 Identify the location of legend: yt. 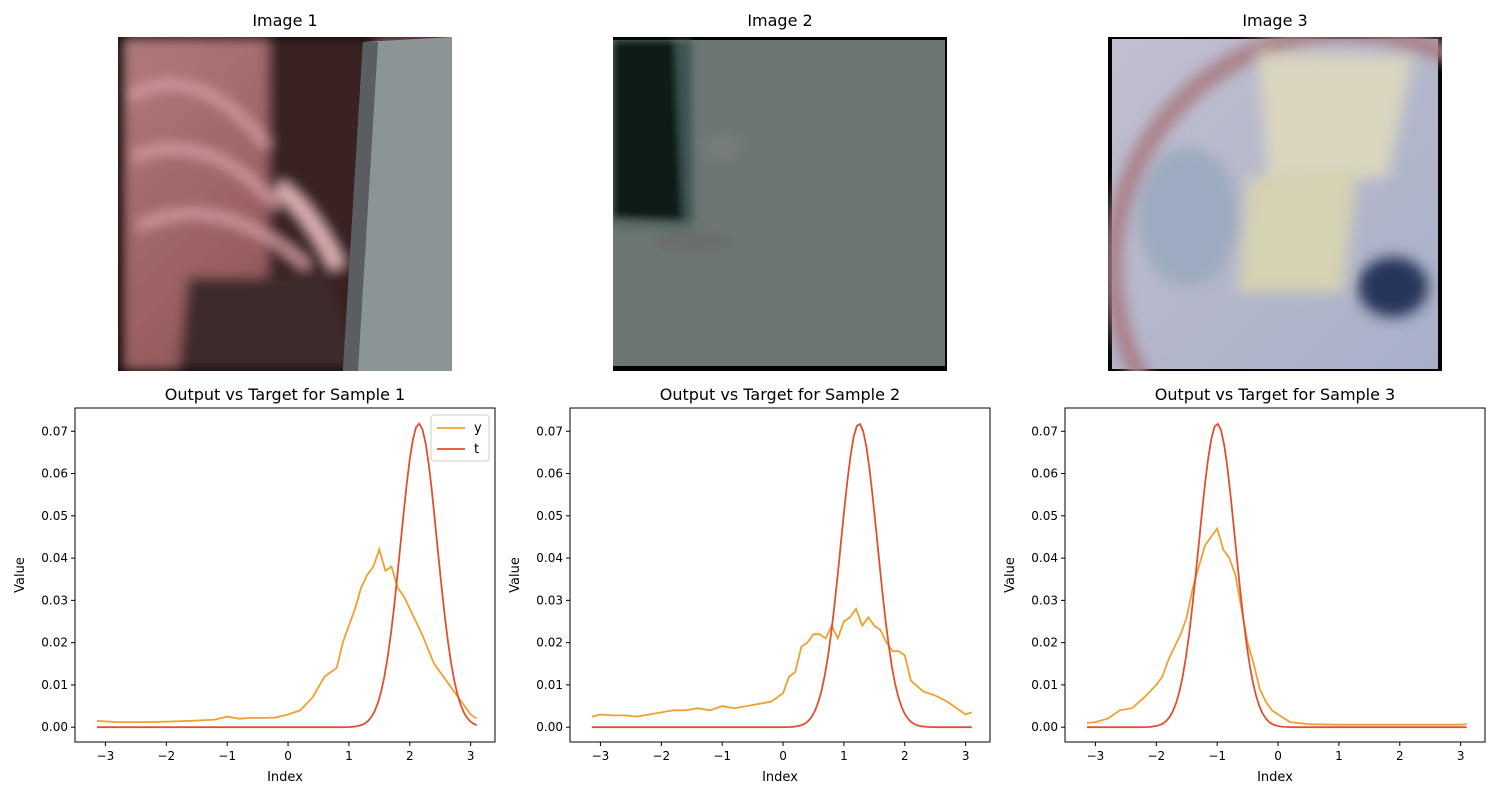
(460, 438).